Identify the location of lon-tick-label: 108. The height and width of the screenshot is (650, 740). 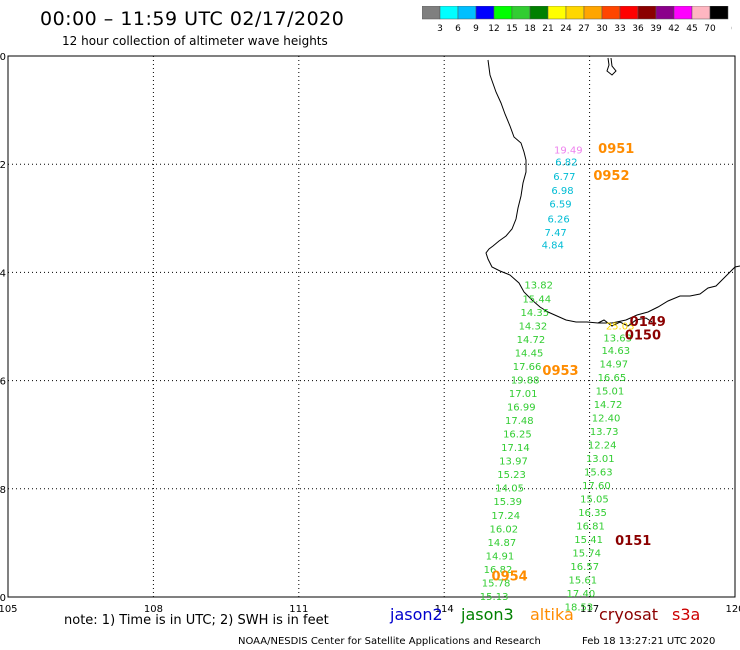
(153, 609).